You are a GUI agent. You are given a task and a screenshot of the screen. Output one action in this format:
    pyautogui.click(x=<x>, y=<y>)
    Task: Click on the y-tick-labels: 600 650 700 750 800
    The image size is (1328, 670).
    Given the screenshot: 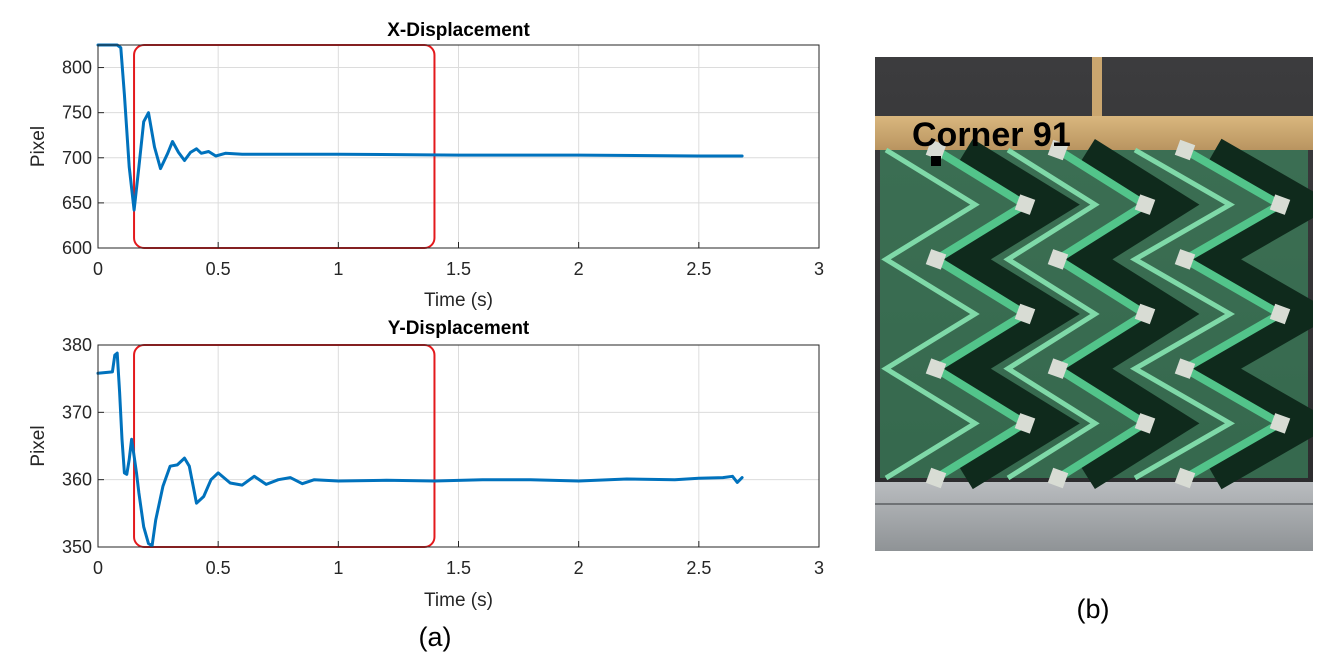 What is the action you would take?
    pyautogui.click(x=83, y=158)
    